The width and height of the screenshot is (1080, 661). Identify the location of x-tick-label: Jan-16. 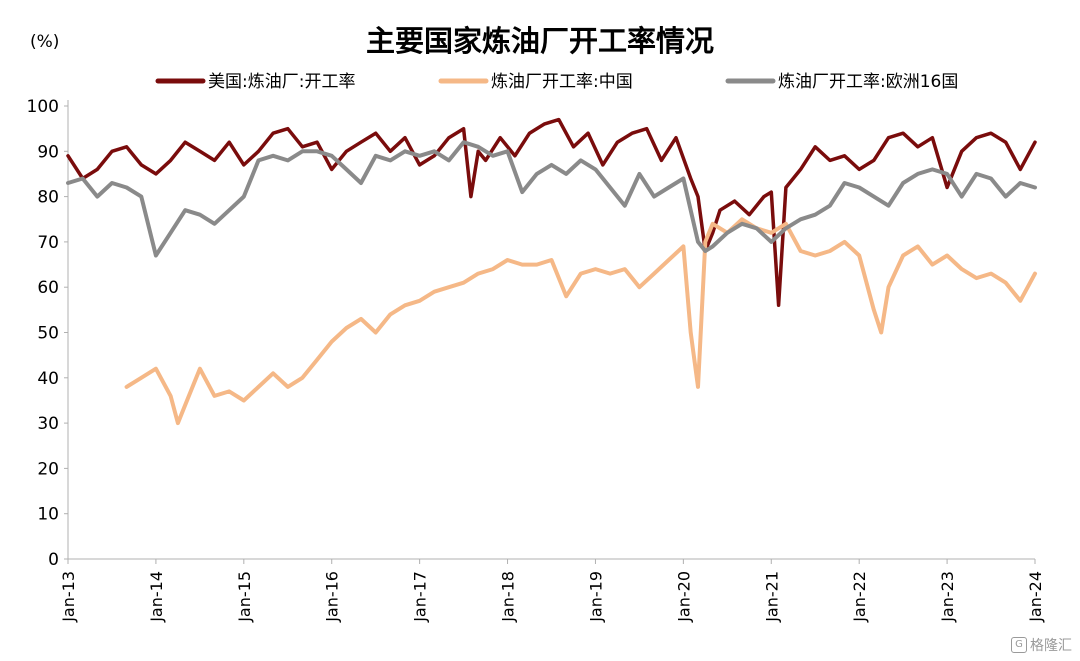
(332, 597).